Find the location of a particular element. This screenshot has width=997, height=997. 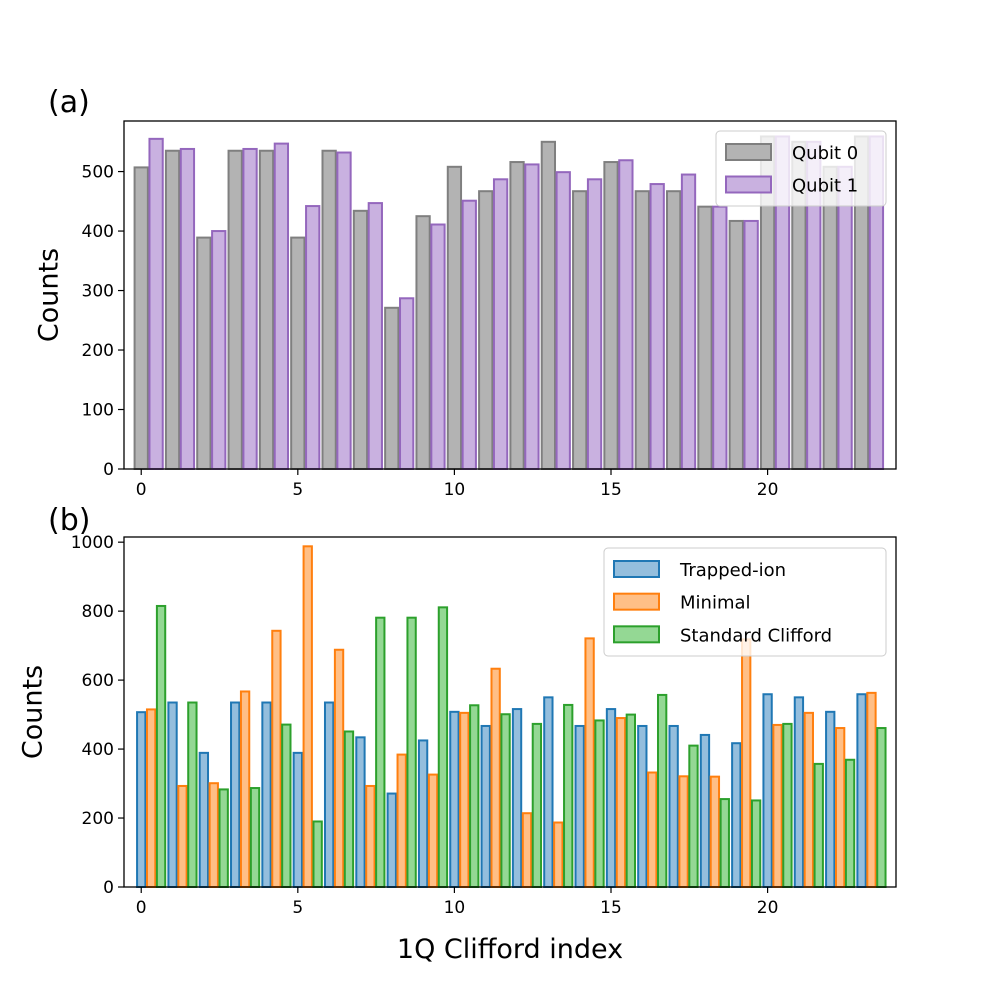

legend-swatch-minimal is located at coordinates (636, 601).